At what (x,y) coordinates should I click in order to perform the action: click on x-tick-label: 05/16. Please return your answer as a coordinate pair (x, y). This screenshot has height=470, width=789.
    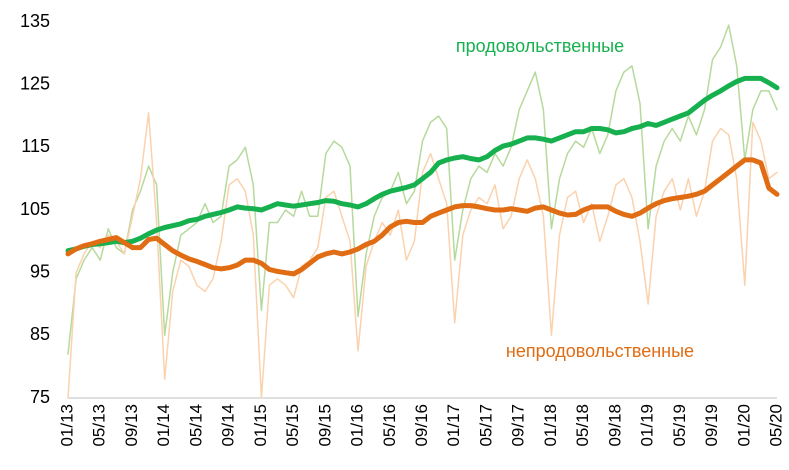
    Looking at the image, I should click on (389, 425).